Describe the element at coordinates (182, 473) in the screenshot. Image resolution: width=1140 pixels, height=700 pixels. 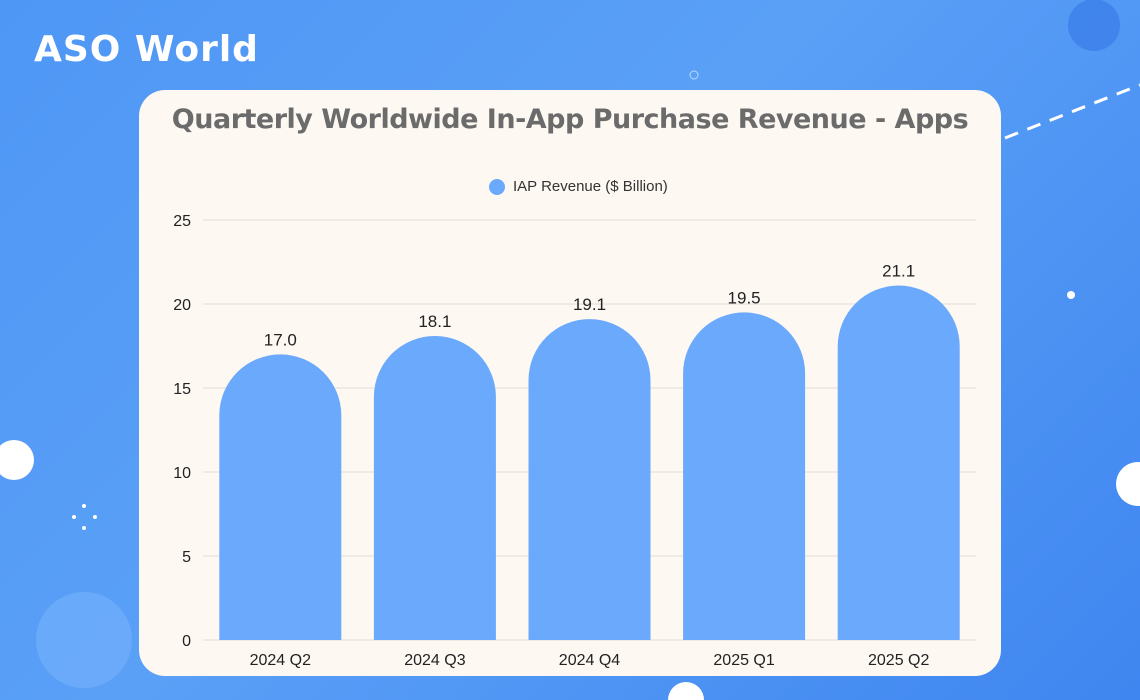
I see `y-tick-label: 10` at that location.